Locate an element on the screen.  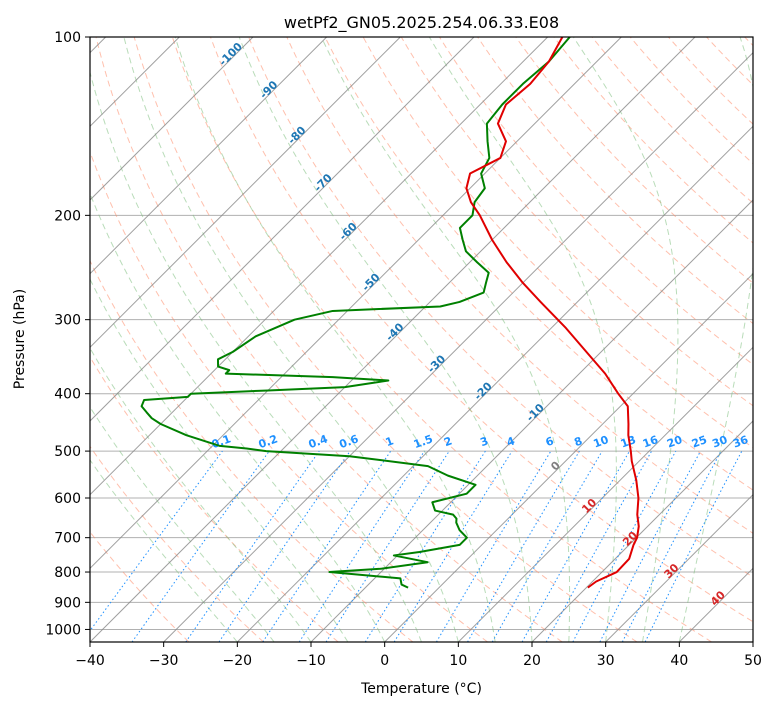
y-tick-label: 500 is located at coordinates (67, 452).